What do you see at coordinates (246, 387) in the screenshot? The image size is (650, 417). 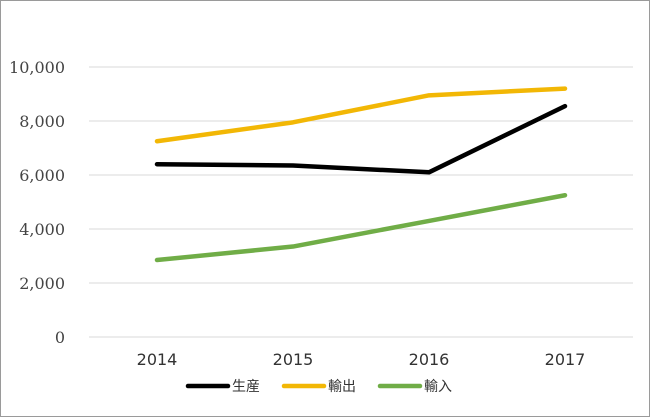 I see `legend-label: 生産` at bounding box center [246, 387].